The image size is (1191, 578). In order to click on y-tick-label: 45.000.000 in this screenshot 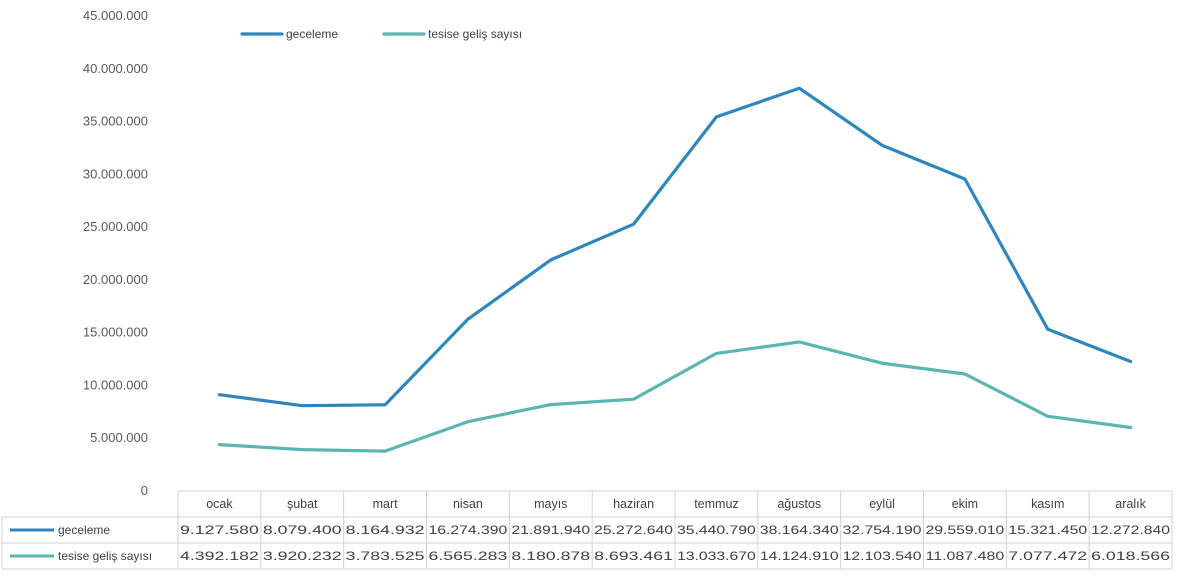, I will do `click(115, 15)`.